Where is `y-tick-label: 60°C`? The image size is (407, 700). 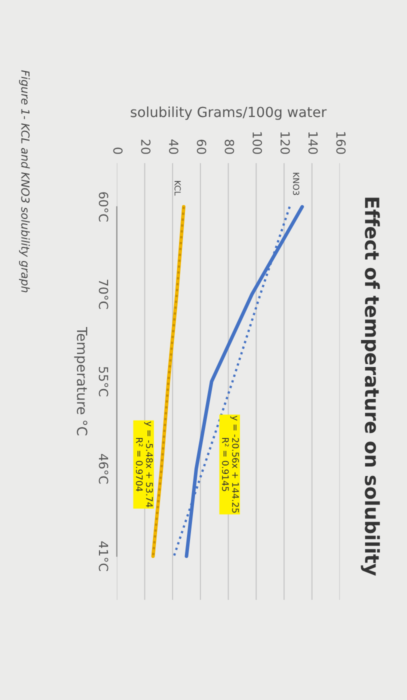 y-tick-label: 60°C is located at coordinates (103, 207).